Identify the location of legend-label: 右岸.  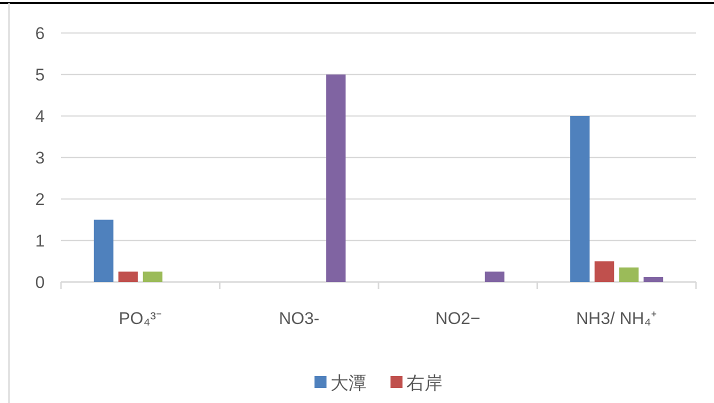
(424, 383).